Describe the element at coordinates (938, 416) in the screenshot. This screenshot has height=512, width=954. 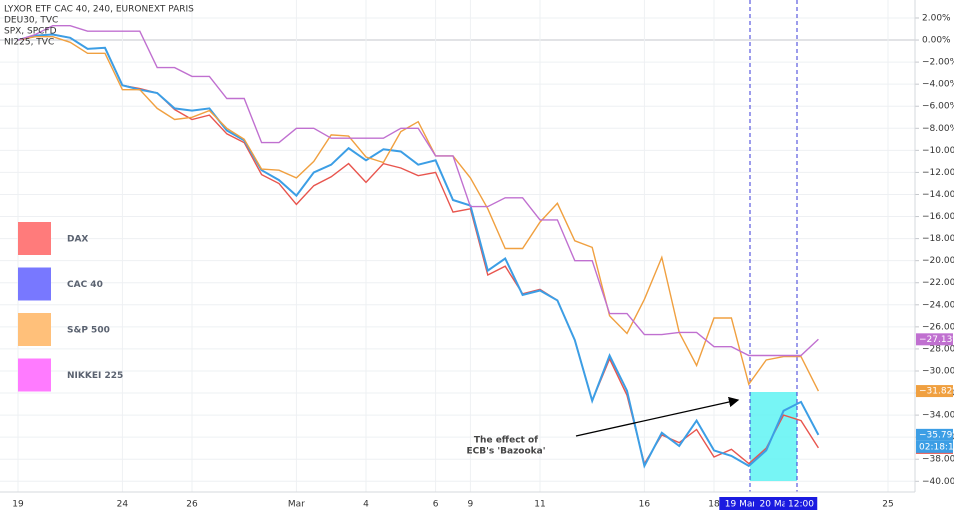
I see `y-tick-label: −34.00%` at that location.